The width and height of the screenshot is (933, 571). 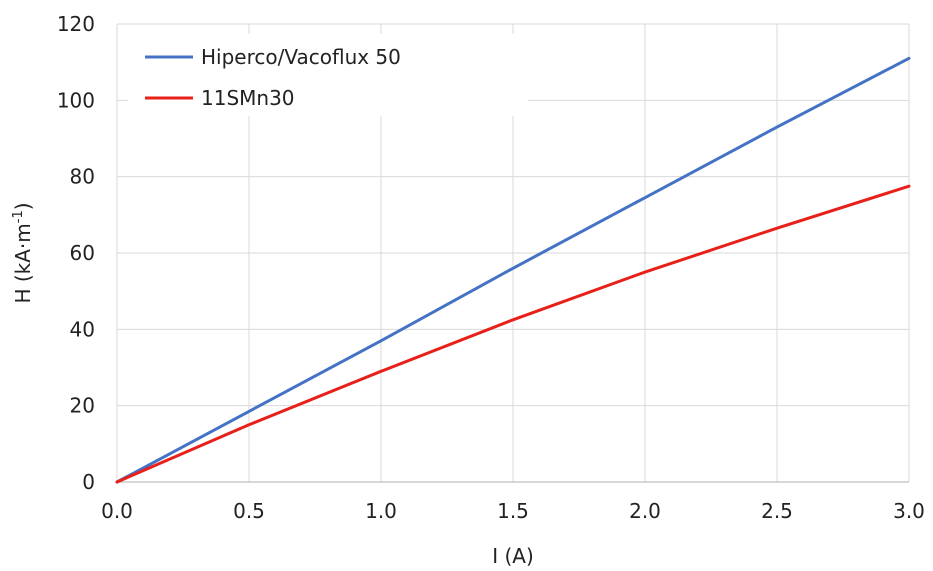 I want to click on x-tick-label: 1.5, so click(x=513, y=511).